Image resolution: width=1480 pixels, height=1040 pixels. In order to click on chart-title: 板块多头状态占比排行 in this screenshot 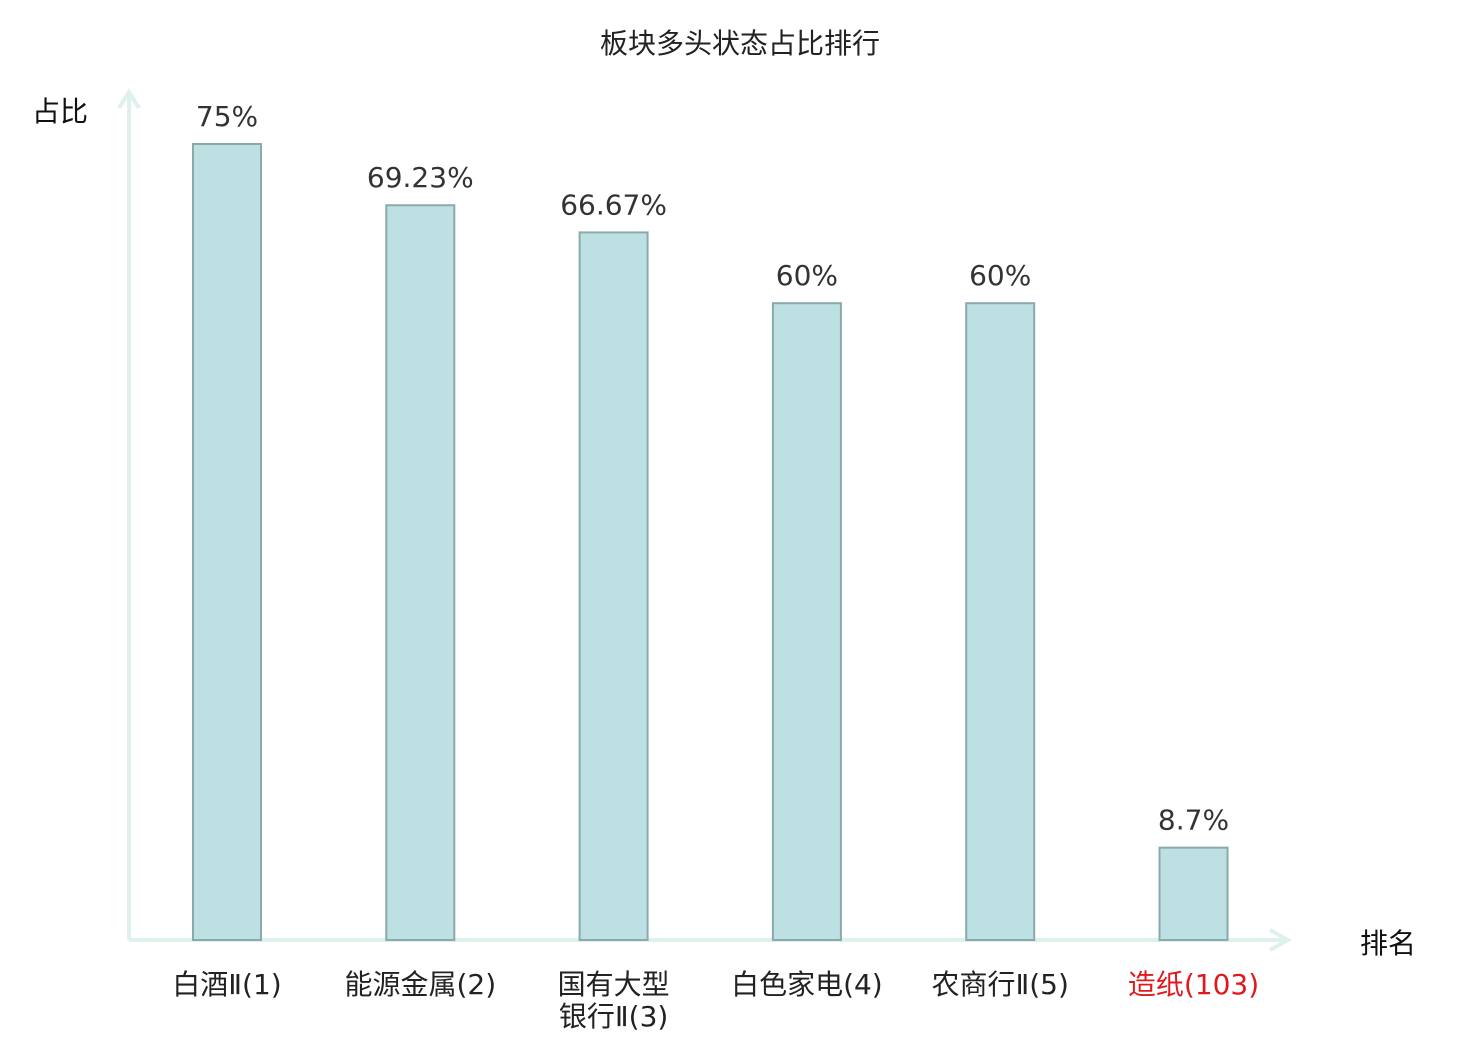, I will do `click(739, 43)`.